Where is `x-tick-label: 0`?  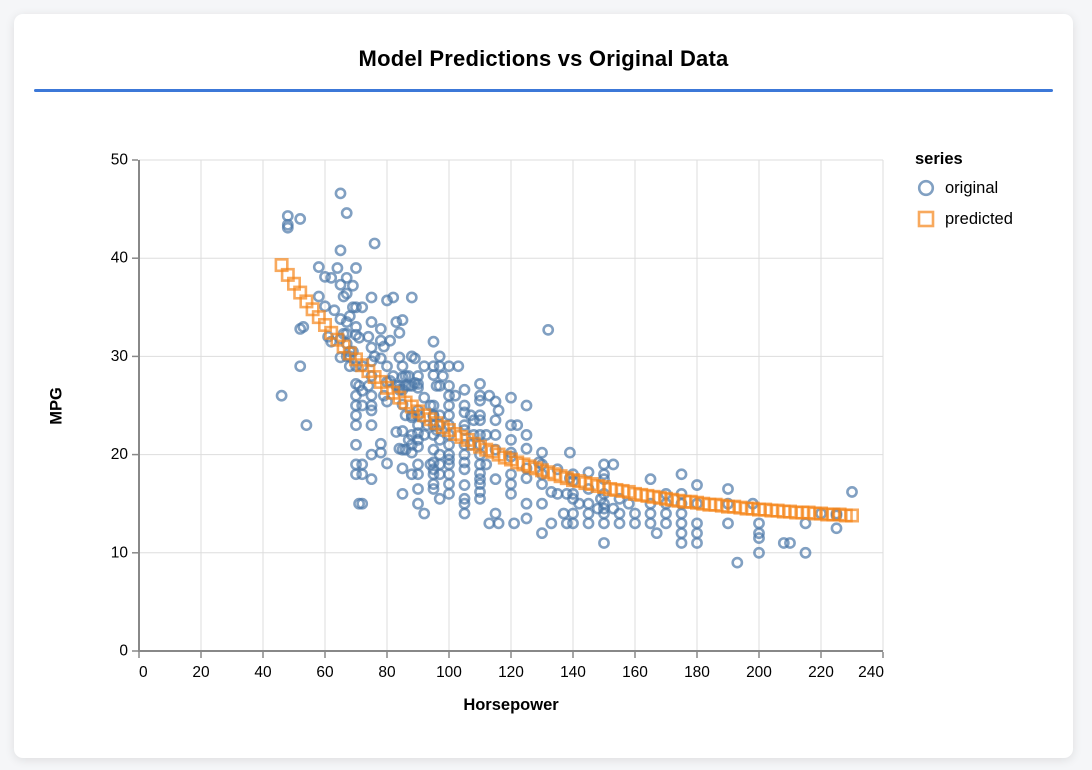
x-tick-label: 0 is located at coordinates (143, 672).